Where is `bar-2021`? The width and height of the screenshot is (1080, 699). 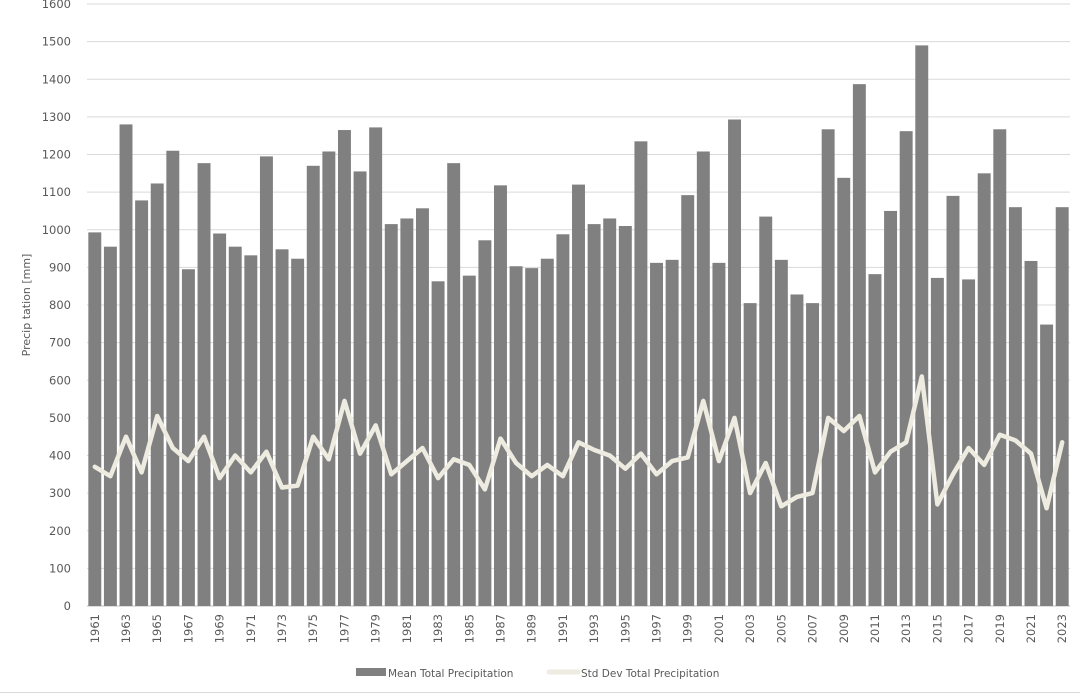
bar-2021 is located at coordinates (1031, 433).